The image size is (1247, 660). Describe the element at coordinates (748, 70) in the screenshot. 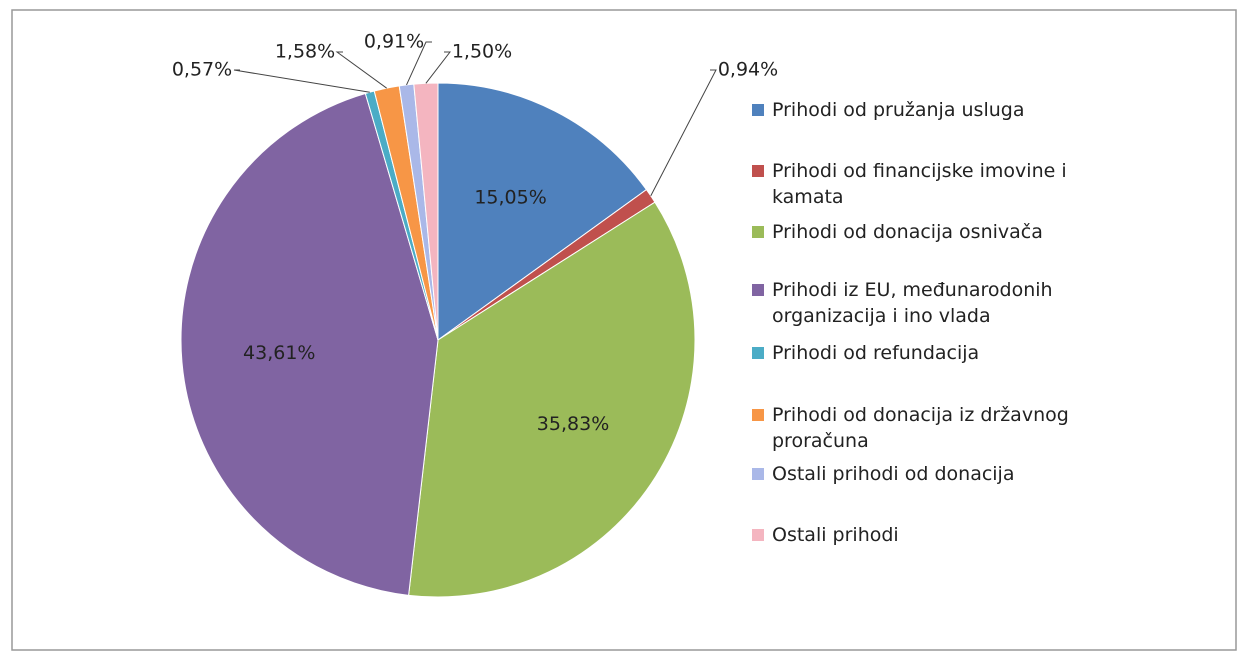

I see `data-label: 0,94%` at that location.